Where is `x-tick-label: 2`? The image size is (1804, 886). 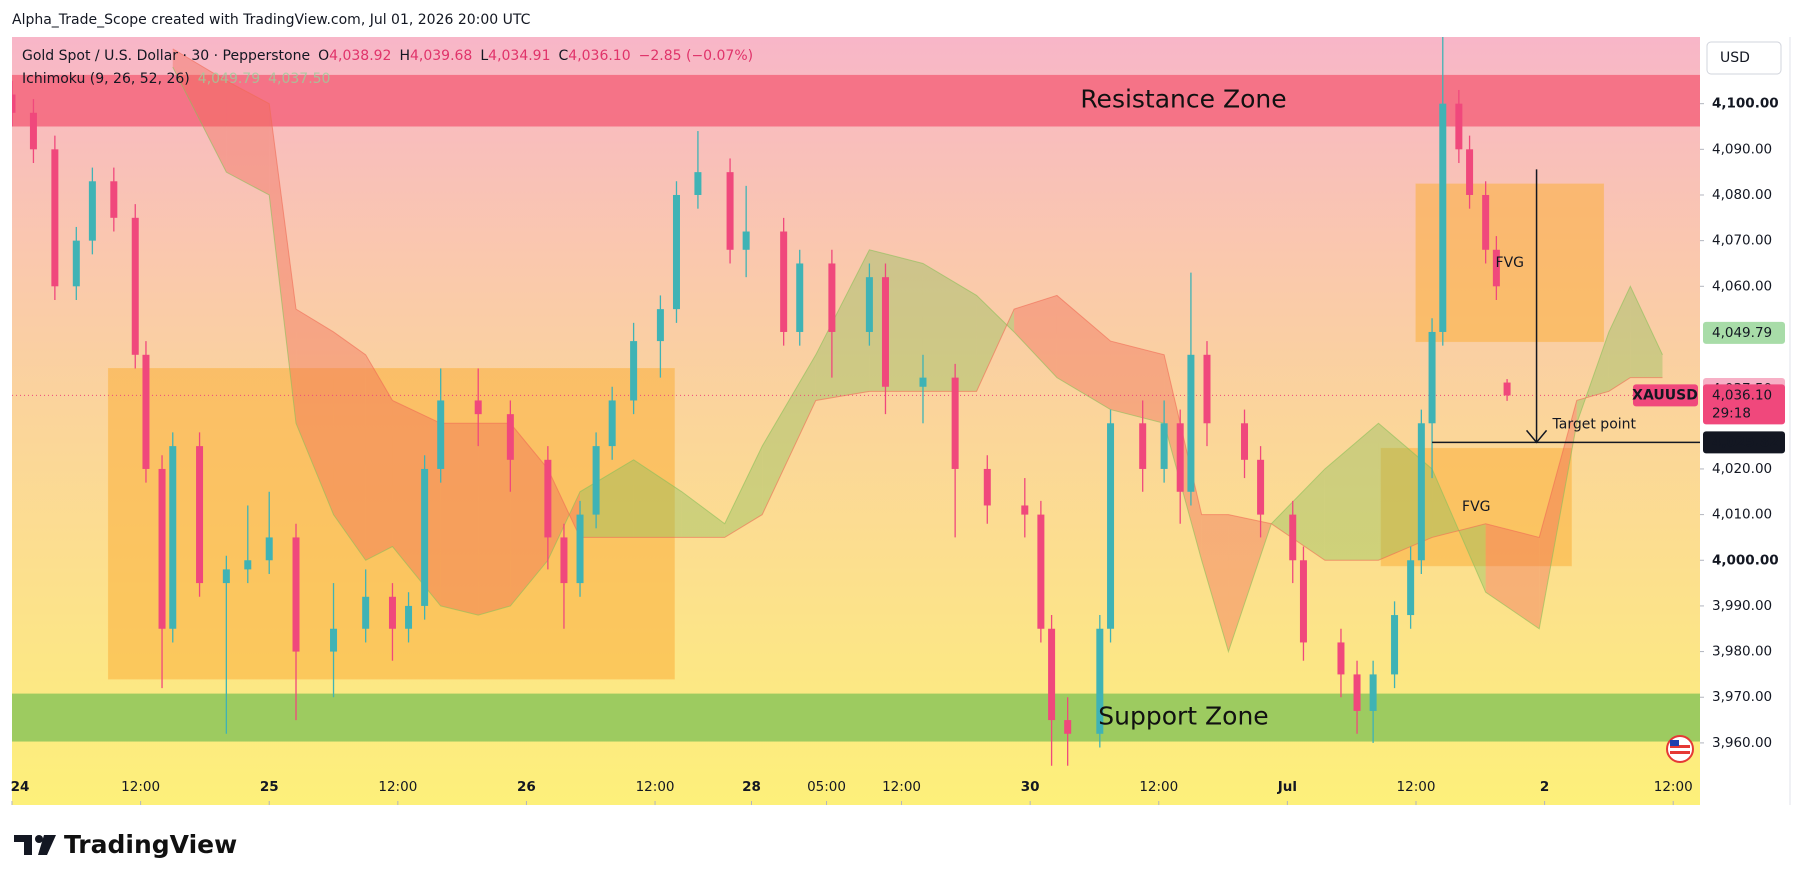
x-tick-label: 2 is located at coordinates (1544, 787).